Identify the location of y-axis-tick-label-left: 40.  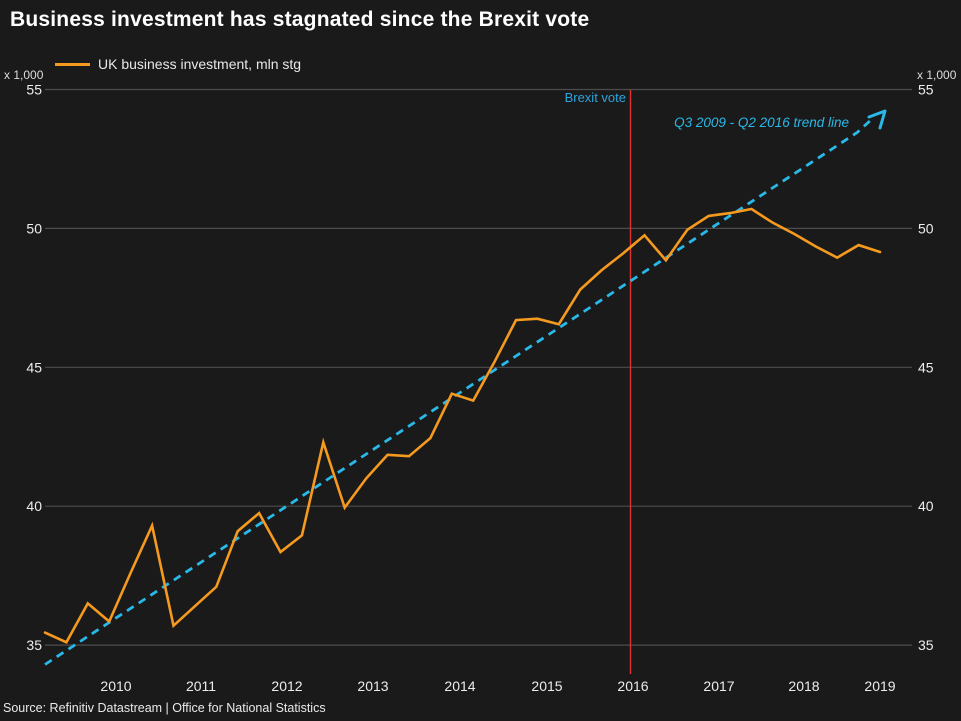
(34, 506).